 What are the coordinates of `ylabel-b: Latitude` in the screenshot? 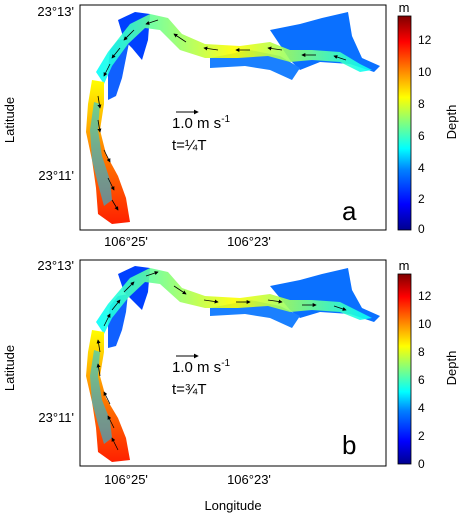 It's located at (9, 368).